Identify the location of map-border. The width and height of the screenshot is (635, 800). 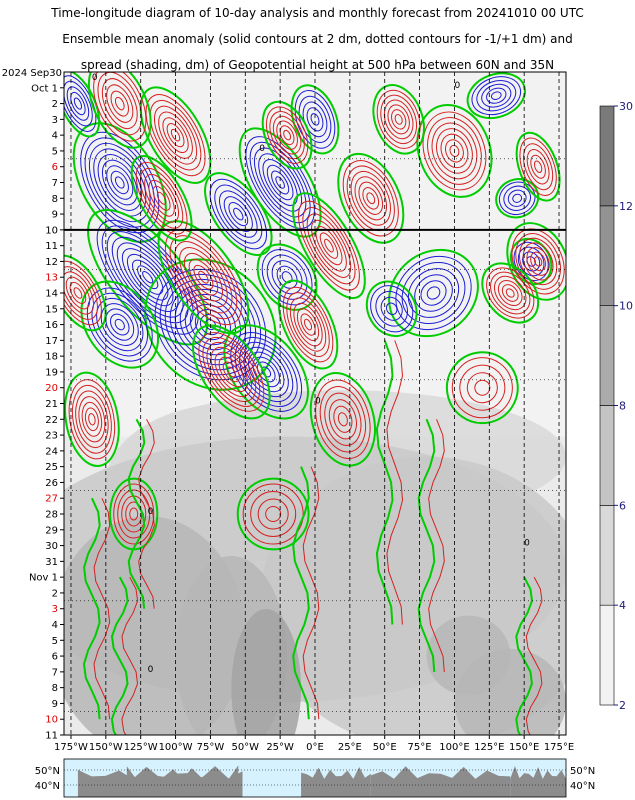
(315, 778).